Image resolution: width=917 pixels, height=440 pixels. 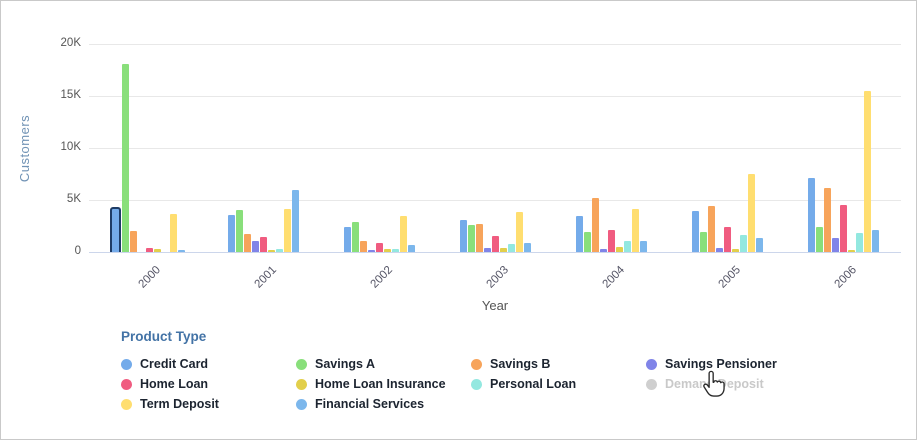 I want to click on bar-group-2000, so click(x=147, y=148).